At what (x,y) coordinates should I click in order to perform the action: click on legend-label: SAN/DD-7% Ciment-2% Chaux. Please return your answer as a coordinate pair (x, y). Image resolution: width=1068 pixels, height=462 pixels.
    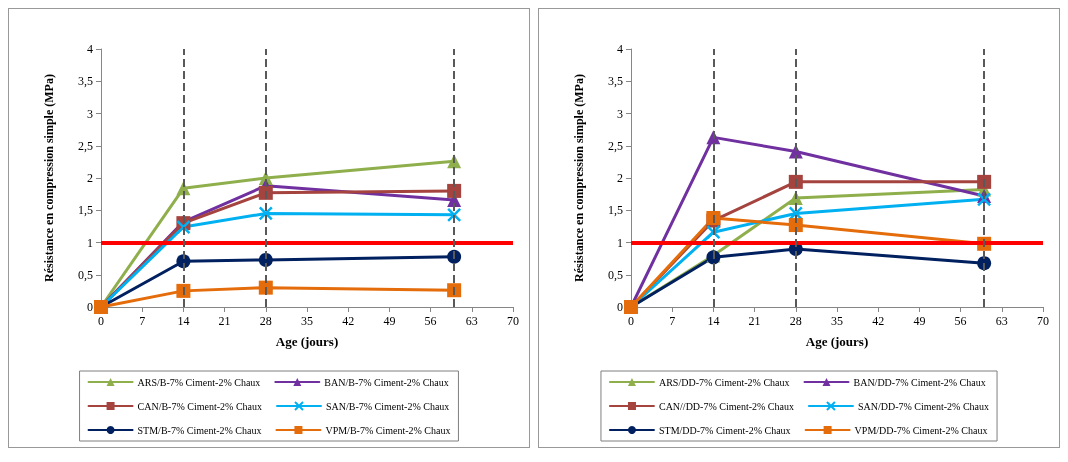
    Looking at the image, I should click on (923, 406).